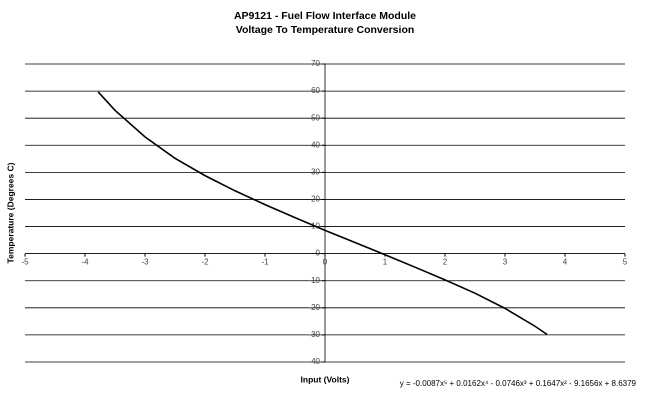 The image size is (652, 406). Describe the element at coordinates (315, 117) in the screenshot. I see `y-tick-label: 50` at that location.